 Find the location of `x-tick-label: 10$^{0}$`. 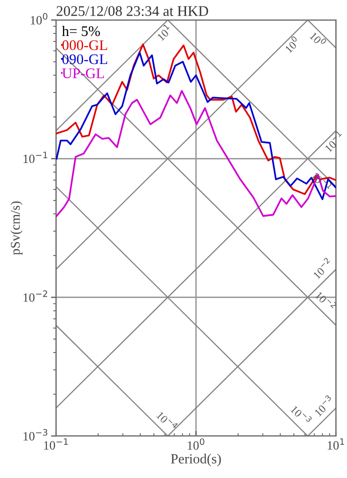

x-tick-label: 10$^{0}$ is located at coordinates (196, 444).